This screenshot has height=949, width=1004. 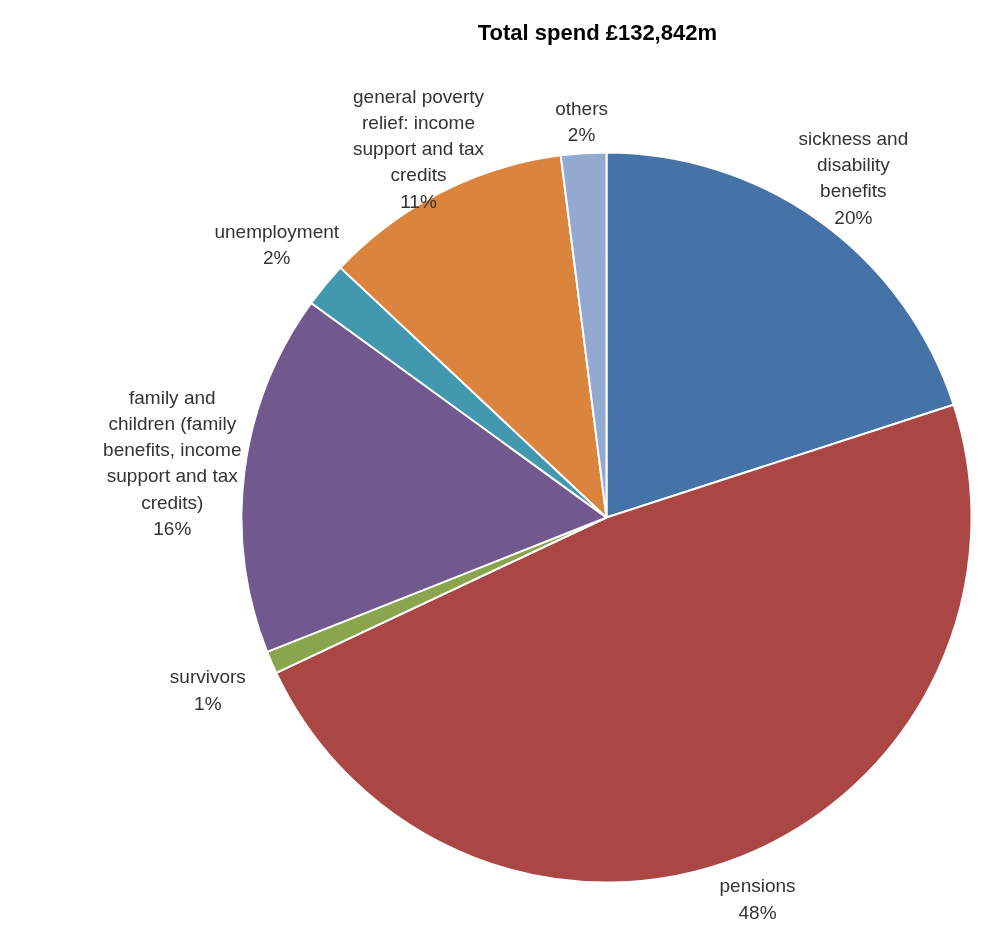 I want to click on slice-label: family and children (family benefits, income support and tax credits), so click(x=172, y=449).